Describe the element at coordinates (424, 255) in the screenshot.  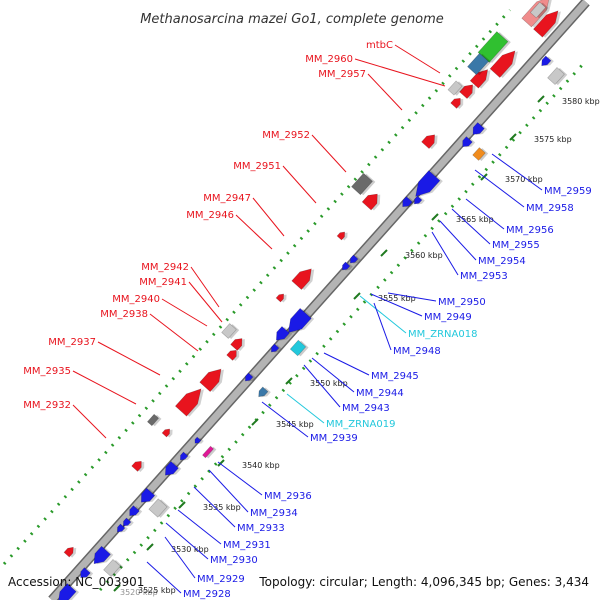
I see `tick-label: 3560 kbp` at that location.